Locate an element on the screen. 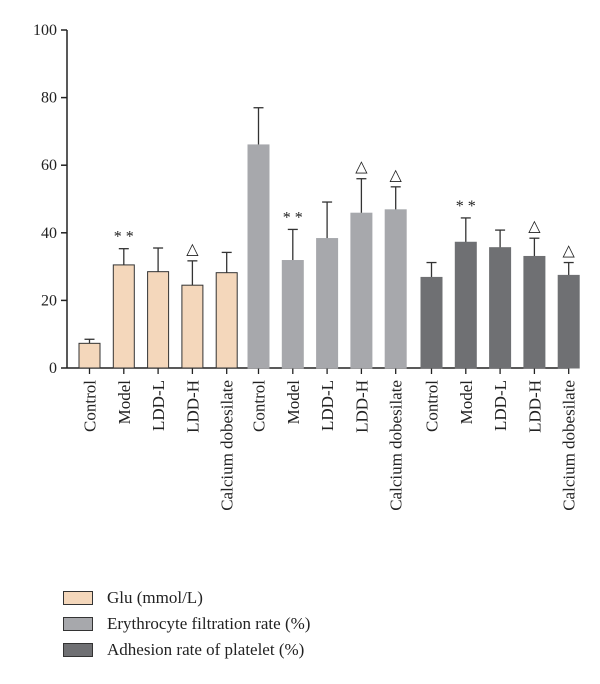  legend-label-glu: Glu (mmol/L) is located at coordinates (155, 597).